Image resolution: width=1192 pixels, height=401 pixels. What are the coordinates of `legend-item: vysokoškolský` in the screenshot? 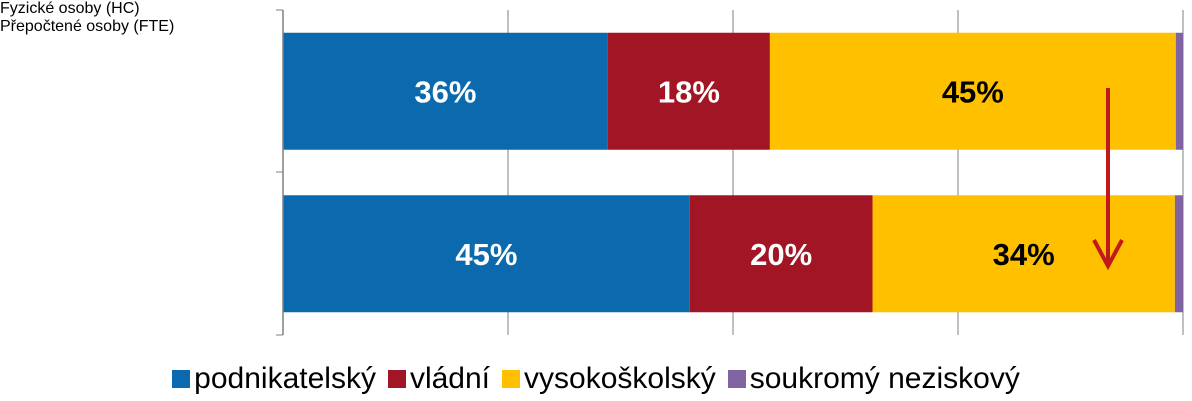 It's located at (609, 379).